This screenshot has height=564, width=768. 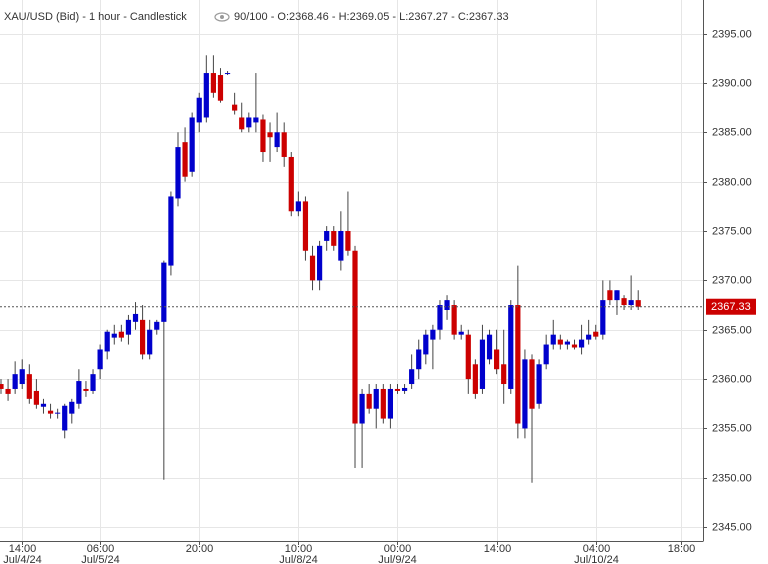 I want to click on y-tick-label: 2365.00, so click(x=732, y=330).